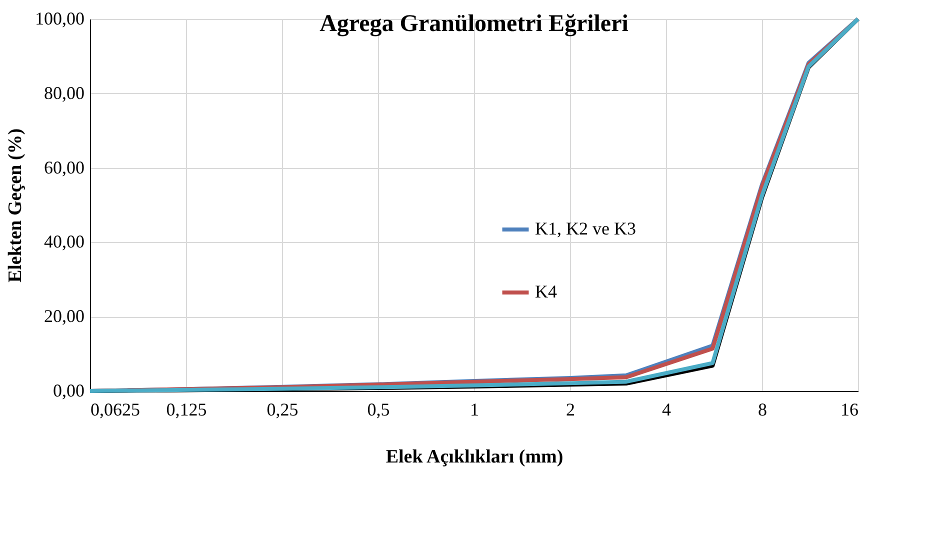 This screenshot has height=538, width=928. Describe the element at coordinates (475, 457) in the screenshot. I see `x-axis-title: Elek Açıklıkları (mm)` at that location.